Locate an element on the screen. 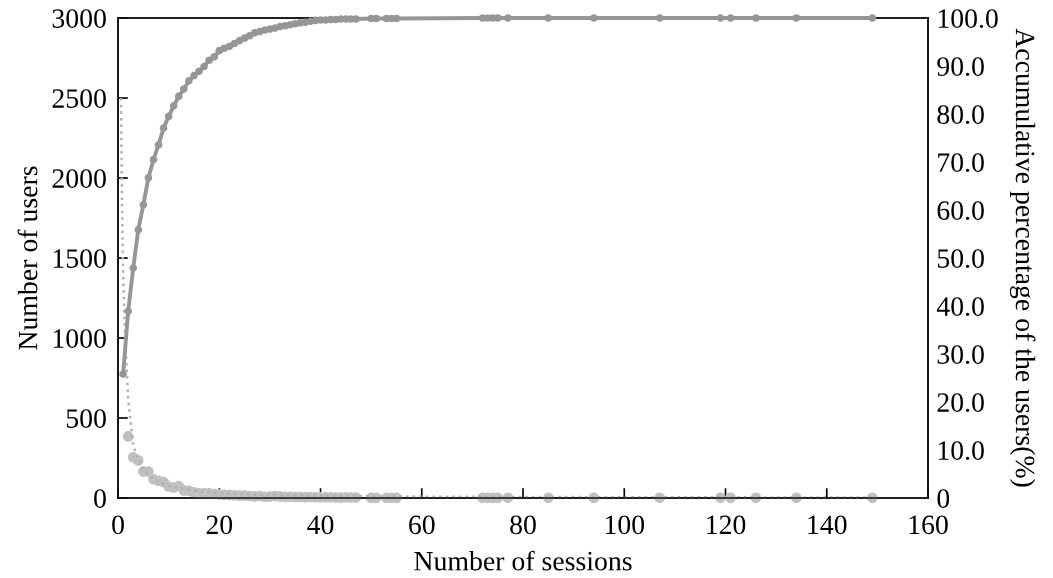 The image size is (1053, 578). y-tick-label: 2500 is located at coordinates (79, 98).